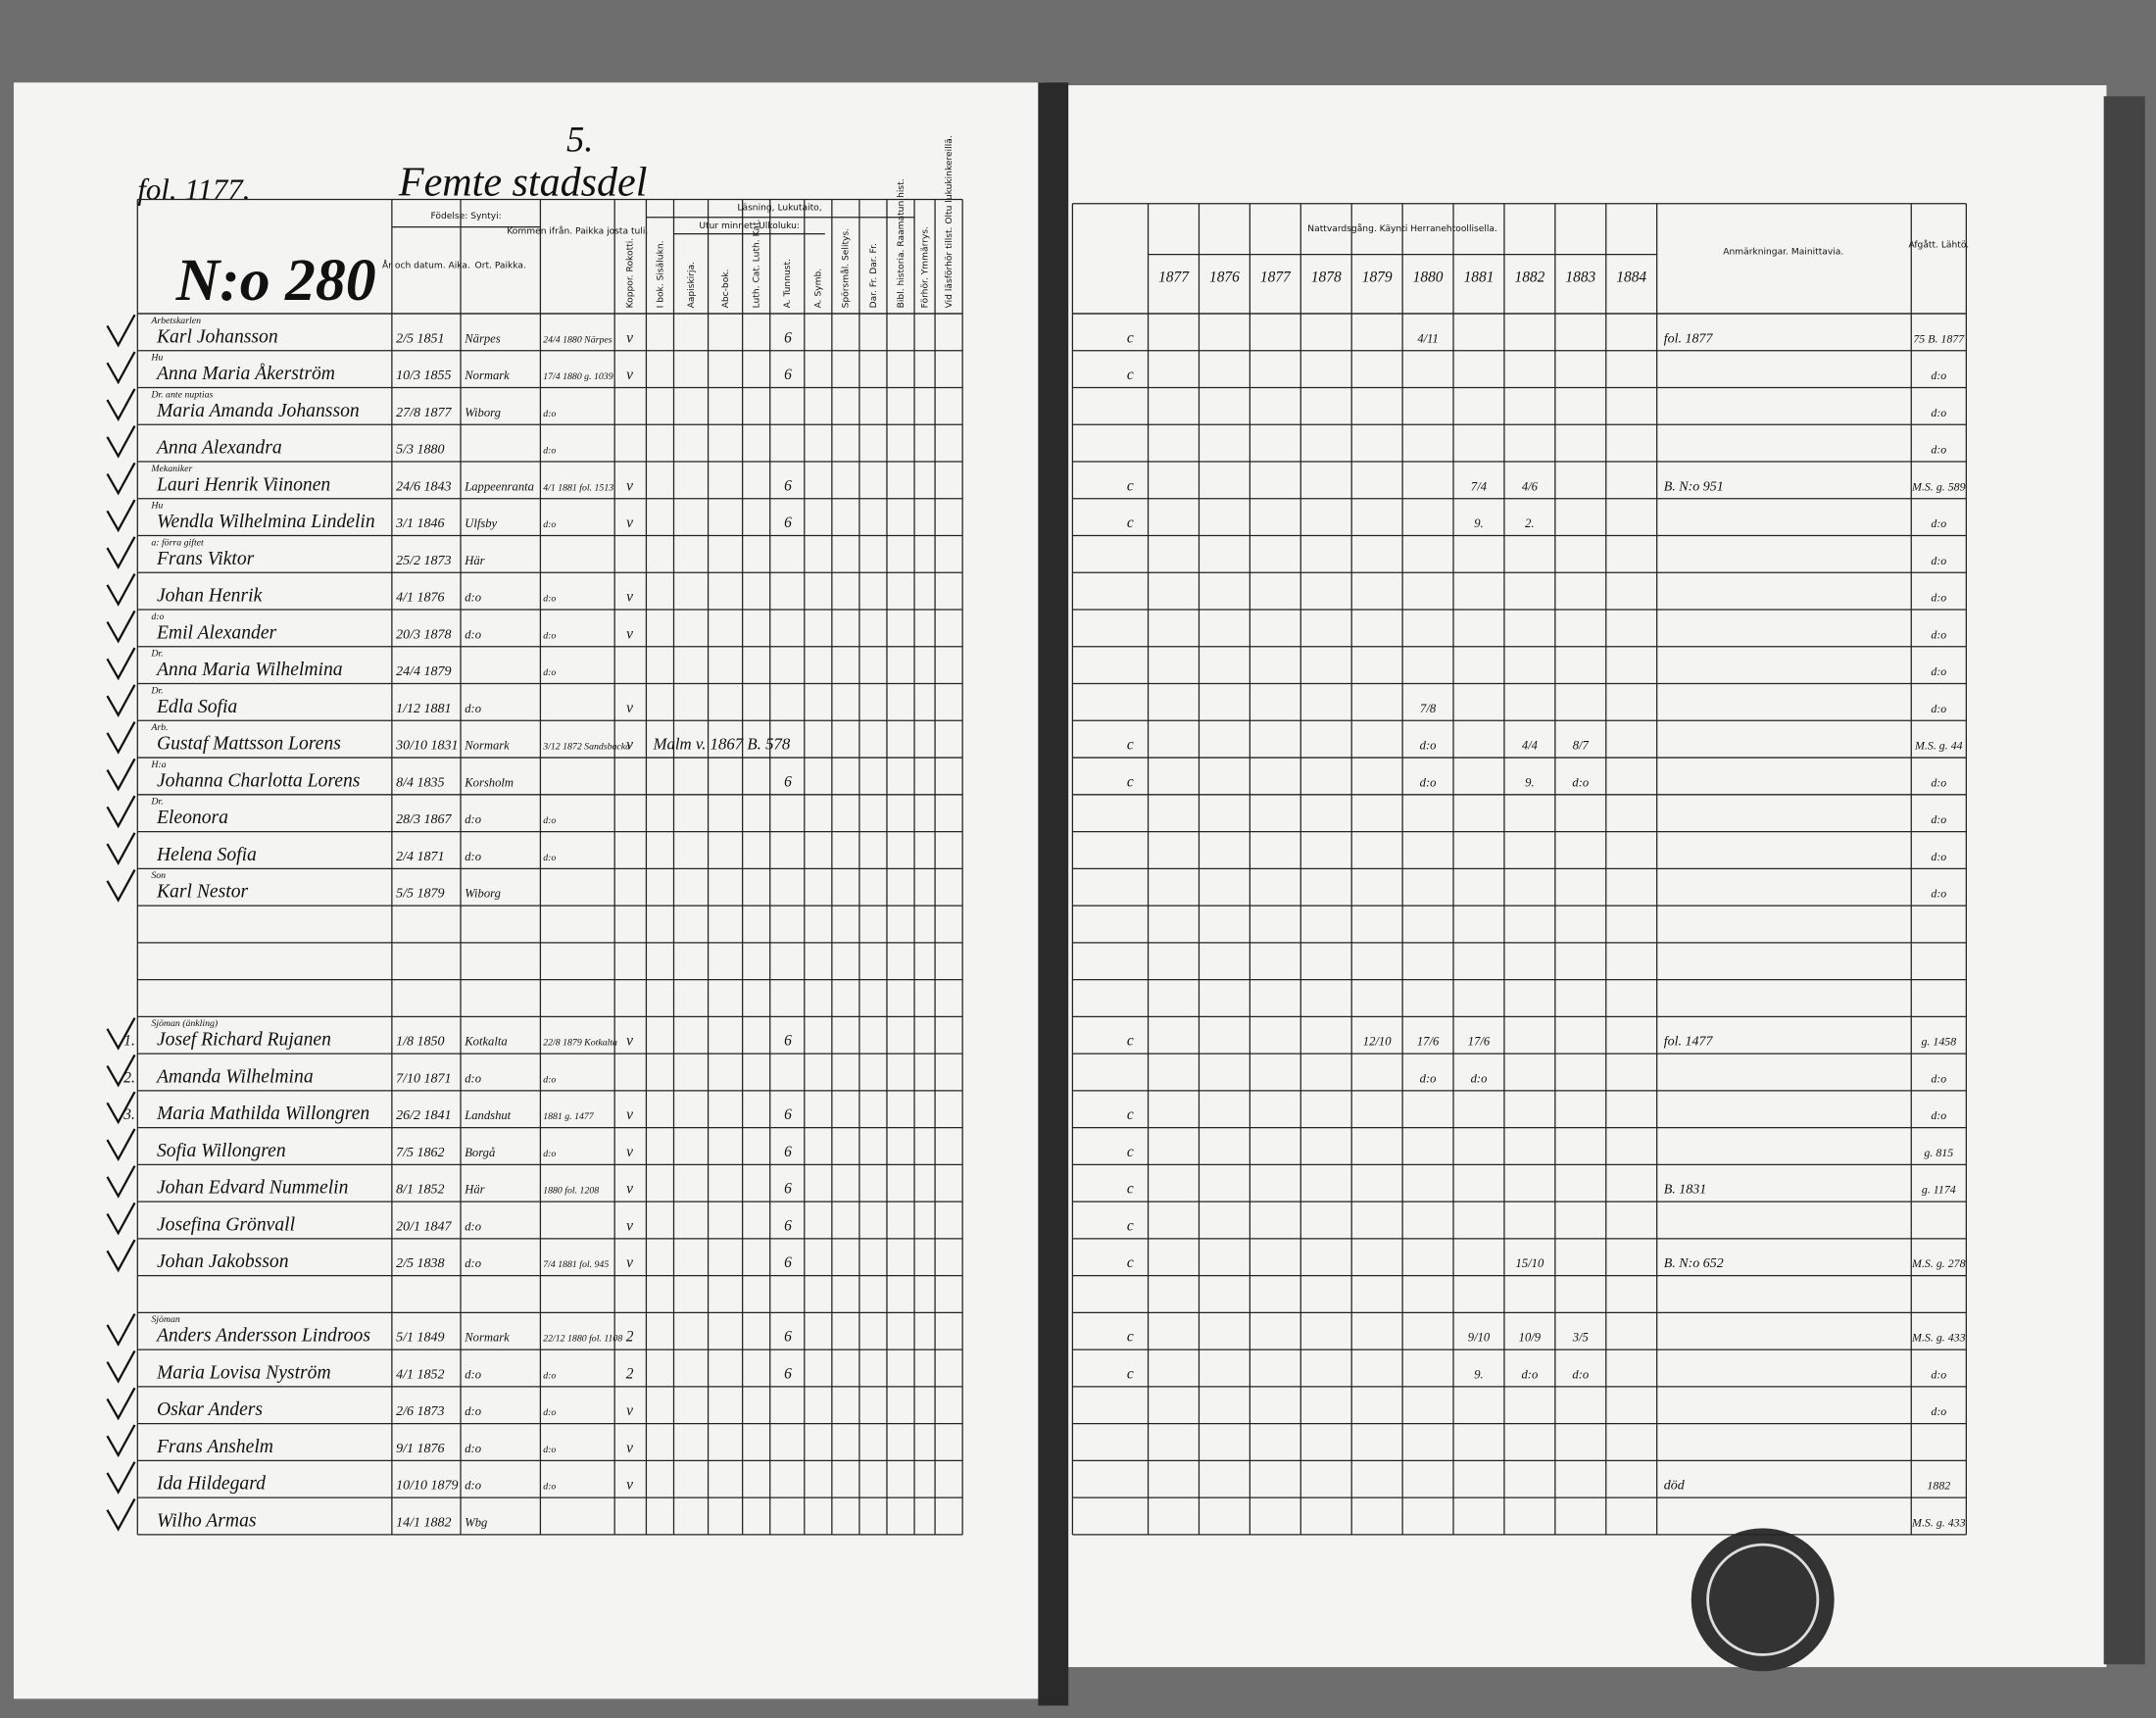 Image resolution: width=2156 pixels, height=1718 pixels. I want to click on departed: g. 1458, so click(1938, 1042).